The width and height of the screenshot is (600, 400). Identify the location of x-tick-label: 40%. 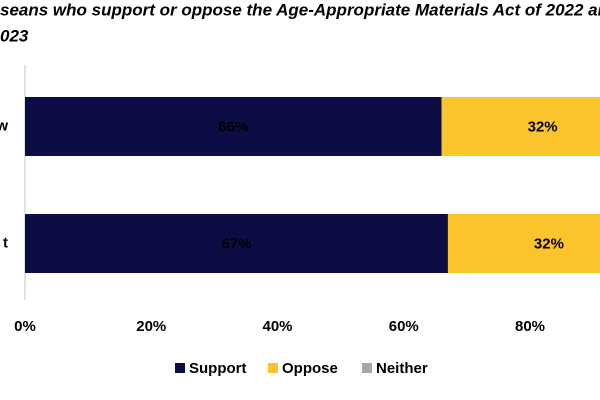
(277, 326).